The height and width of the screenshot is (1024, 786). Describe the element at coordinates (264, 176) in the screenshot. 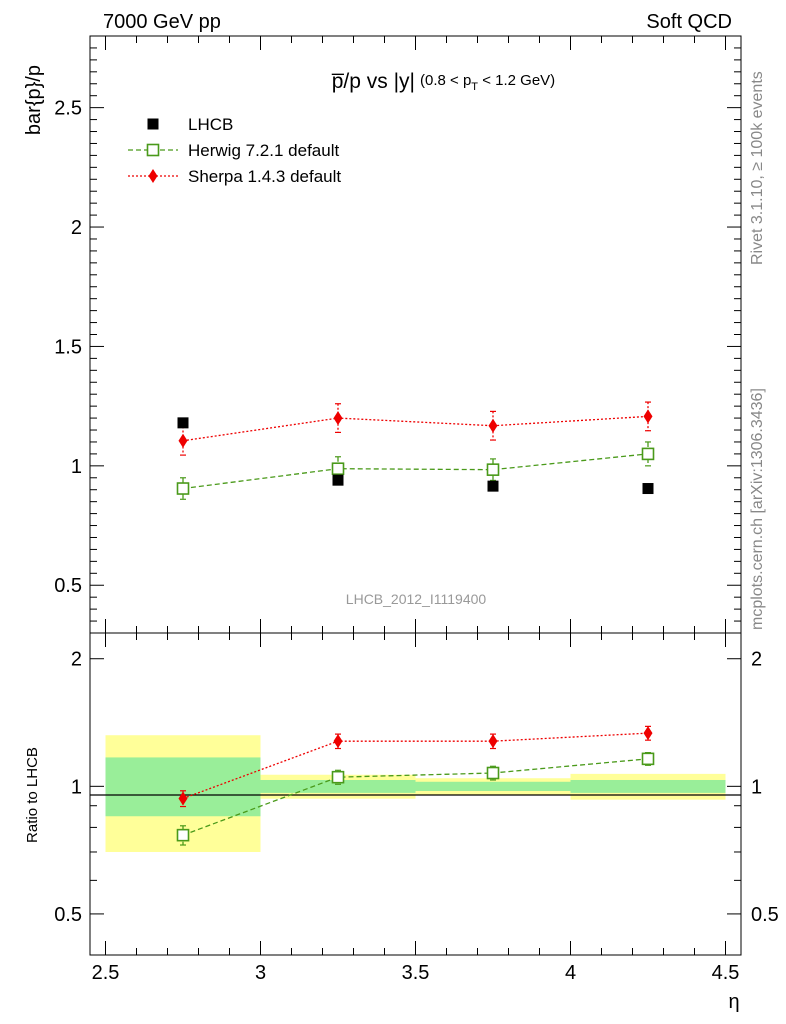

I see `legend-sherpa-label: Sherpa 1.4.3 default` at that location.